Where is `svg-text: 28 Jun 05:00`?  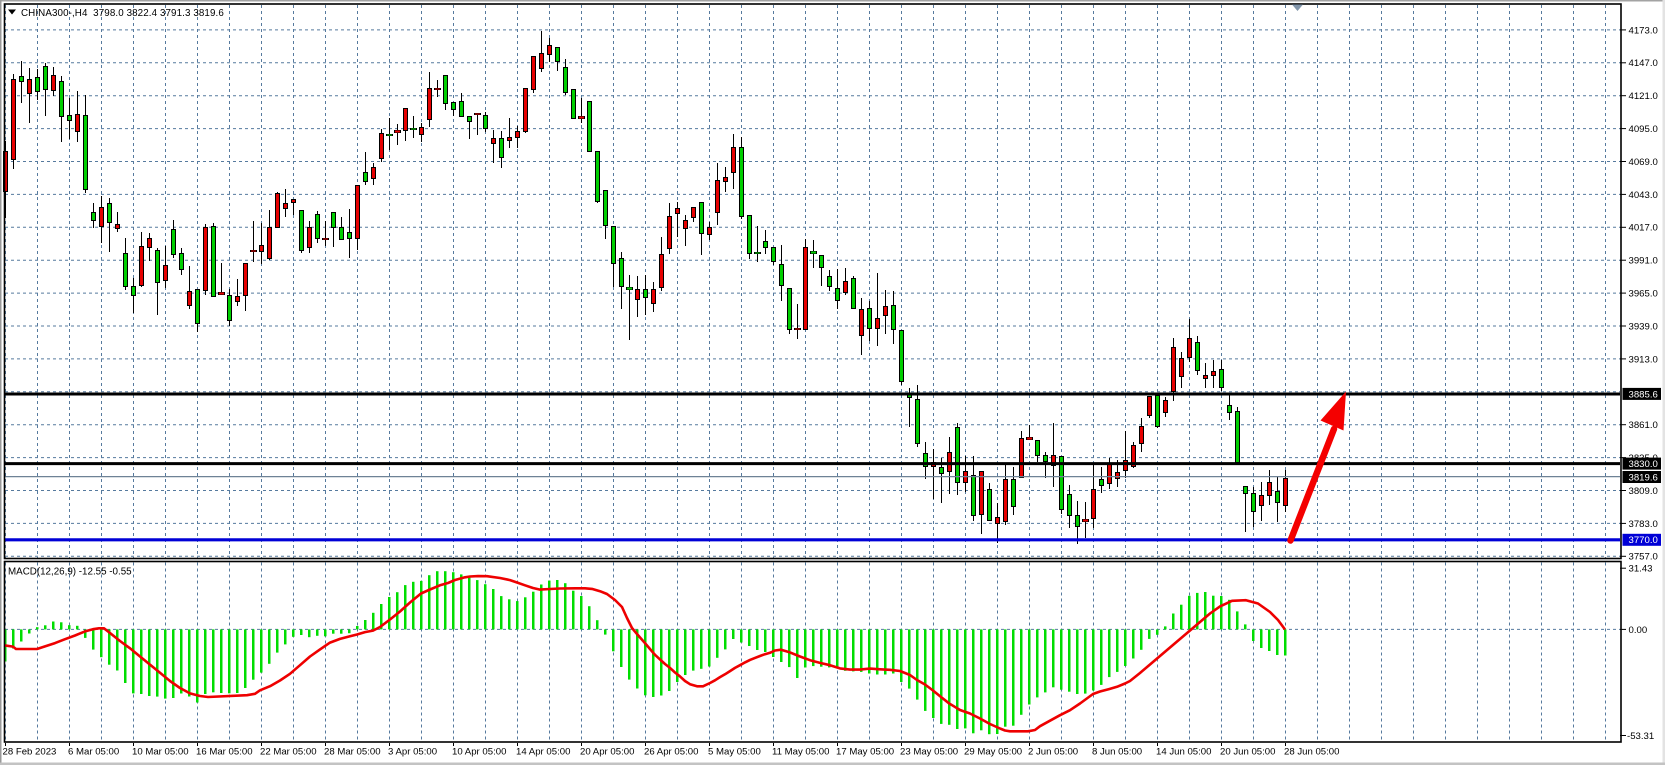 svg-text: 28 Jun 05:00 is located at coordinates (1311, 752).